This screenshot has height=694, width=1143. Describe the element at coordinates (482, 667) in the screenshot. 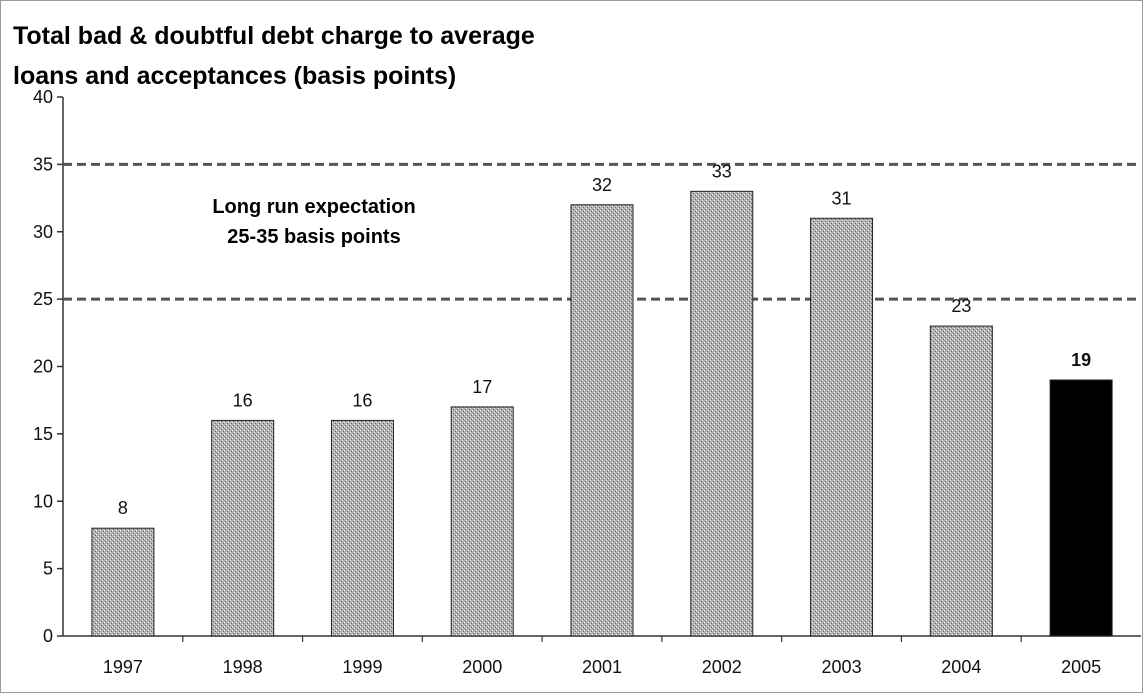

I see `x-tick-label: 2000` at that location.